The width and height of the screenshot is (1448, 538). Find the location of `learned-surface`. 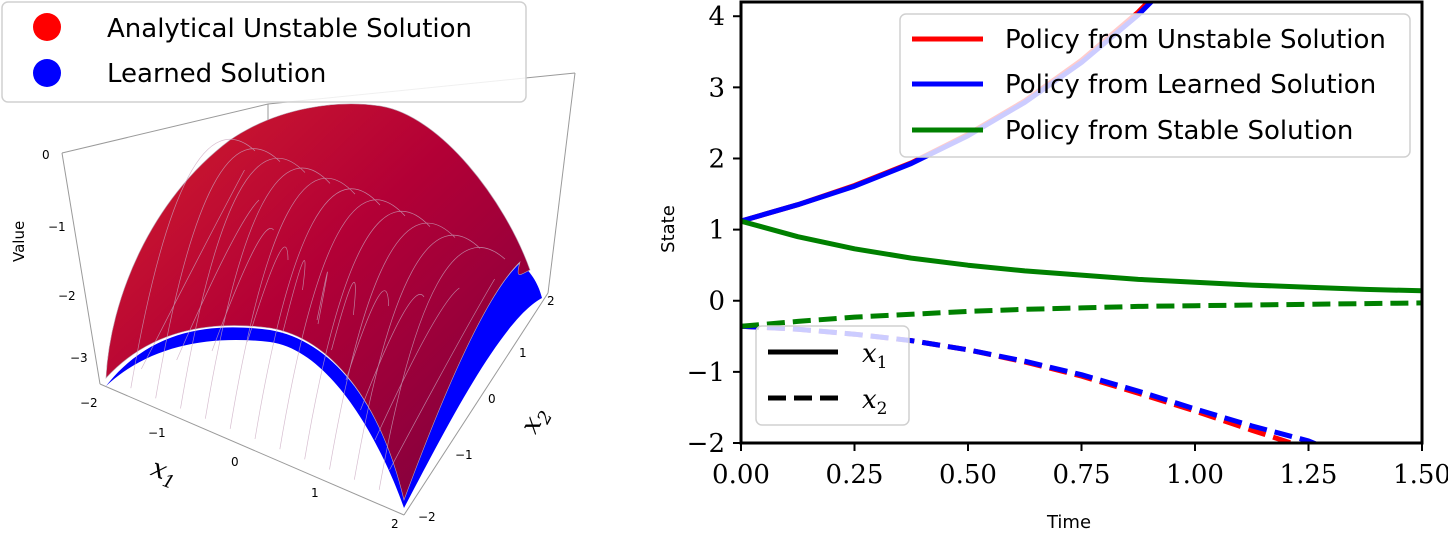

learned-surface is located at coordinates (324, 385).